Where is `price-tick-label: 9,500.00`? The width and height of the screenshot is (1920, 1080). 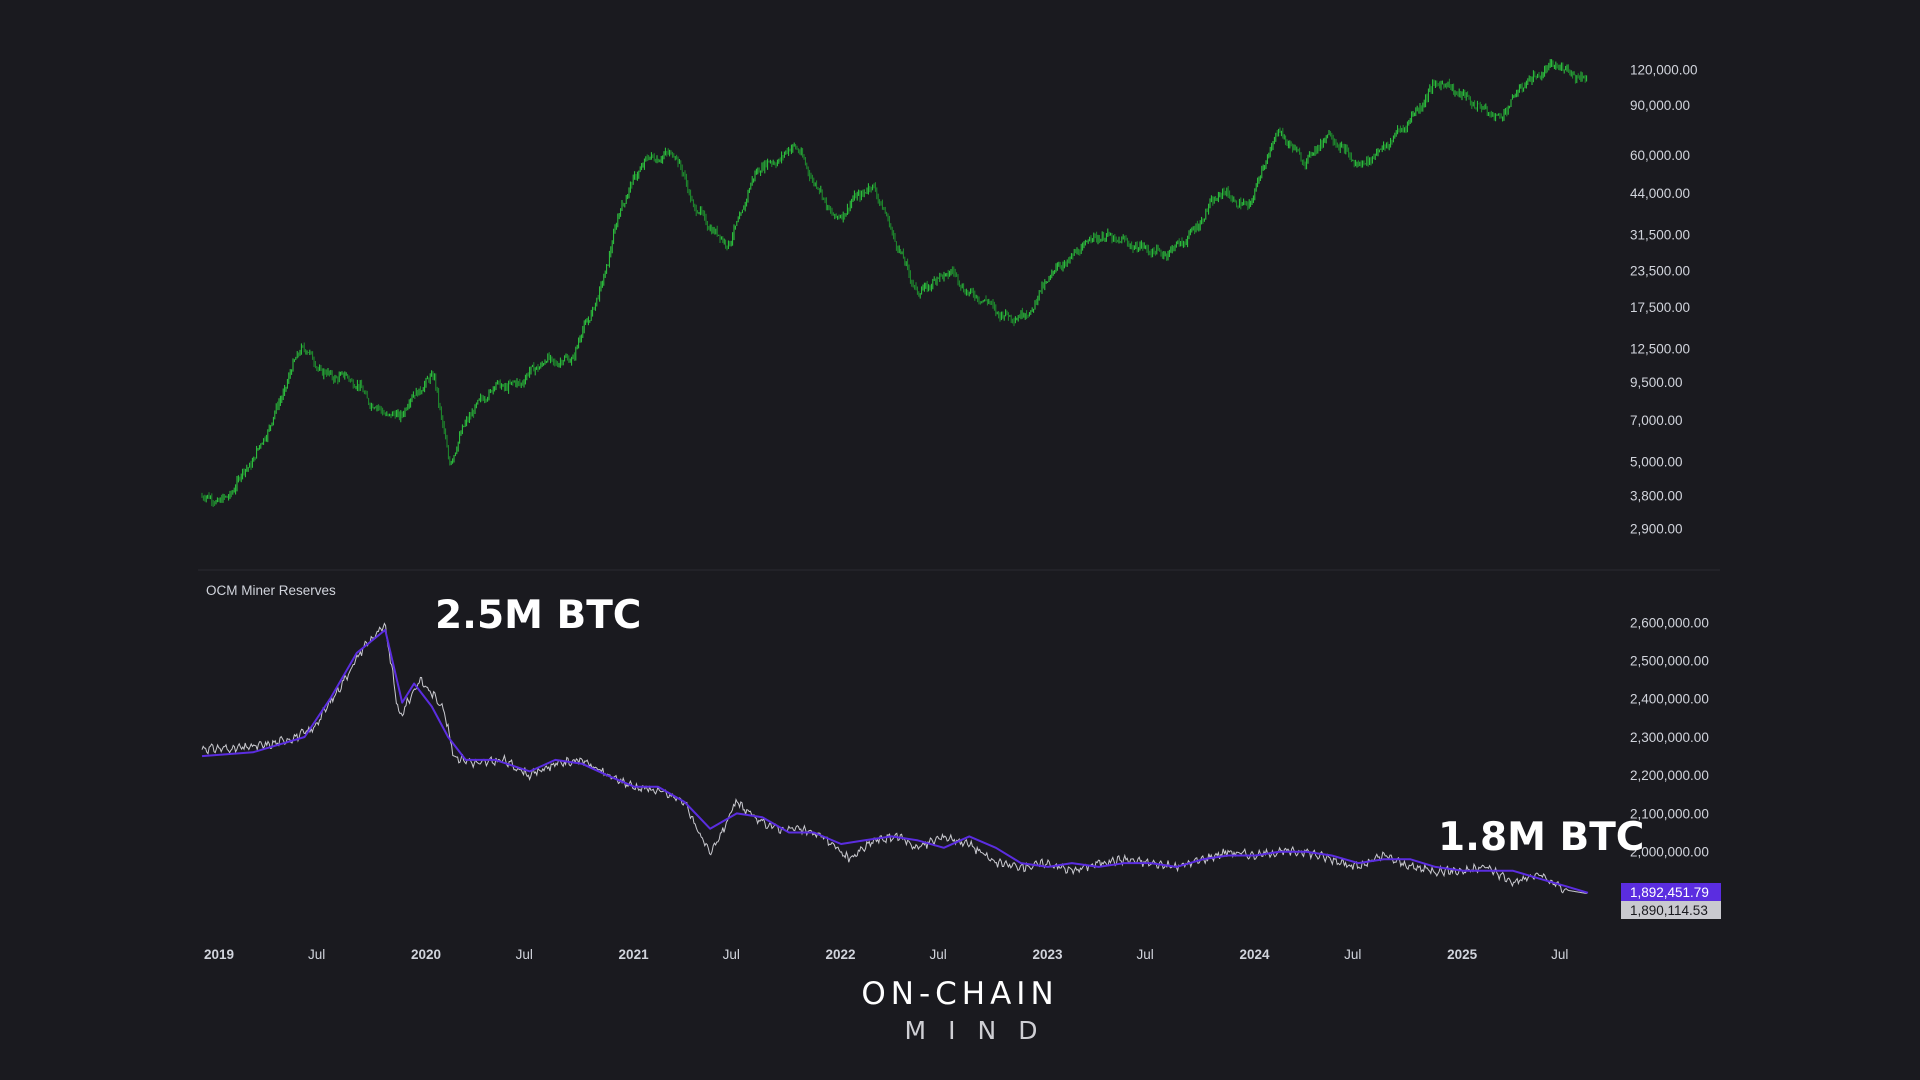
price-tick-label: 9,500.00 is located at coordinates (1656, 382).